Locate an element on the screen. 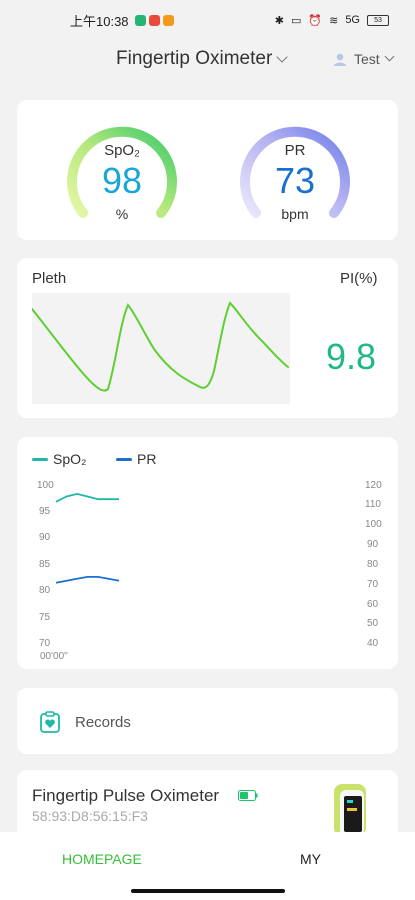 This screenshot has width=415, height=900. left-tick: 85 is located at coordinates (45, 564).